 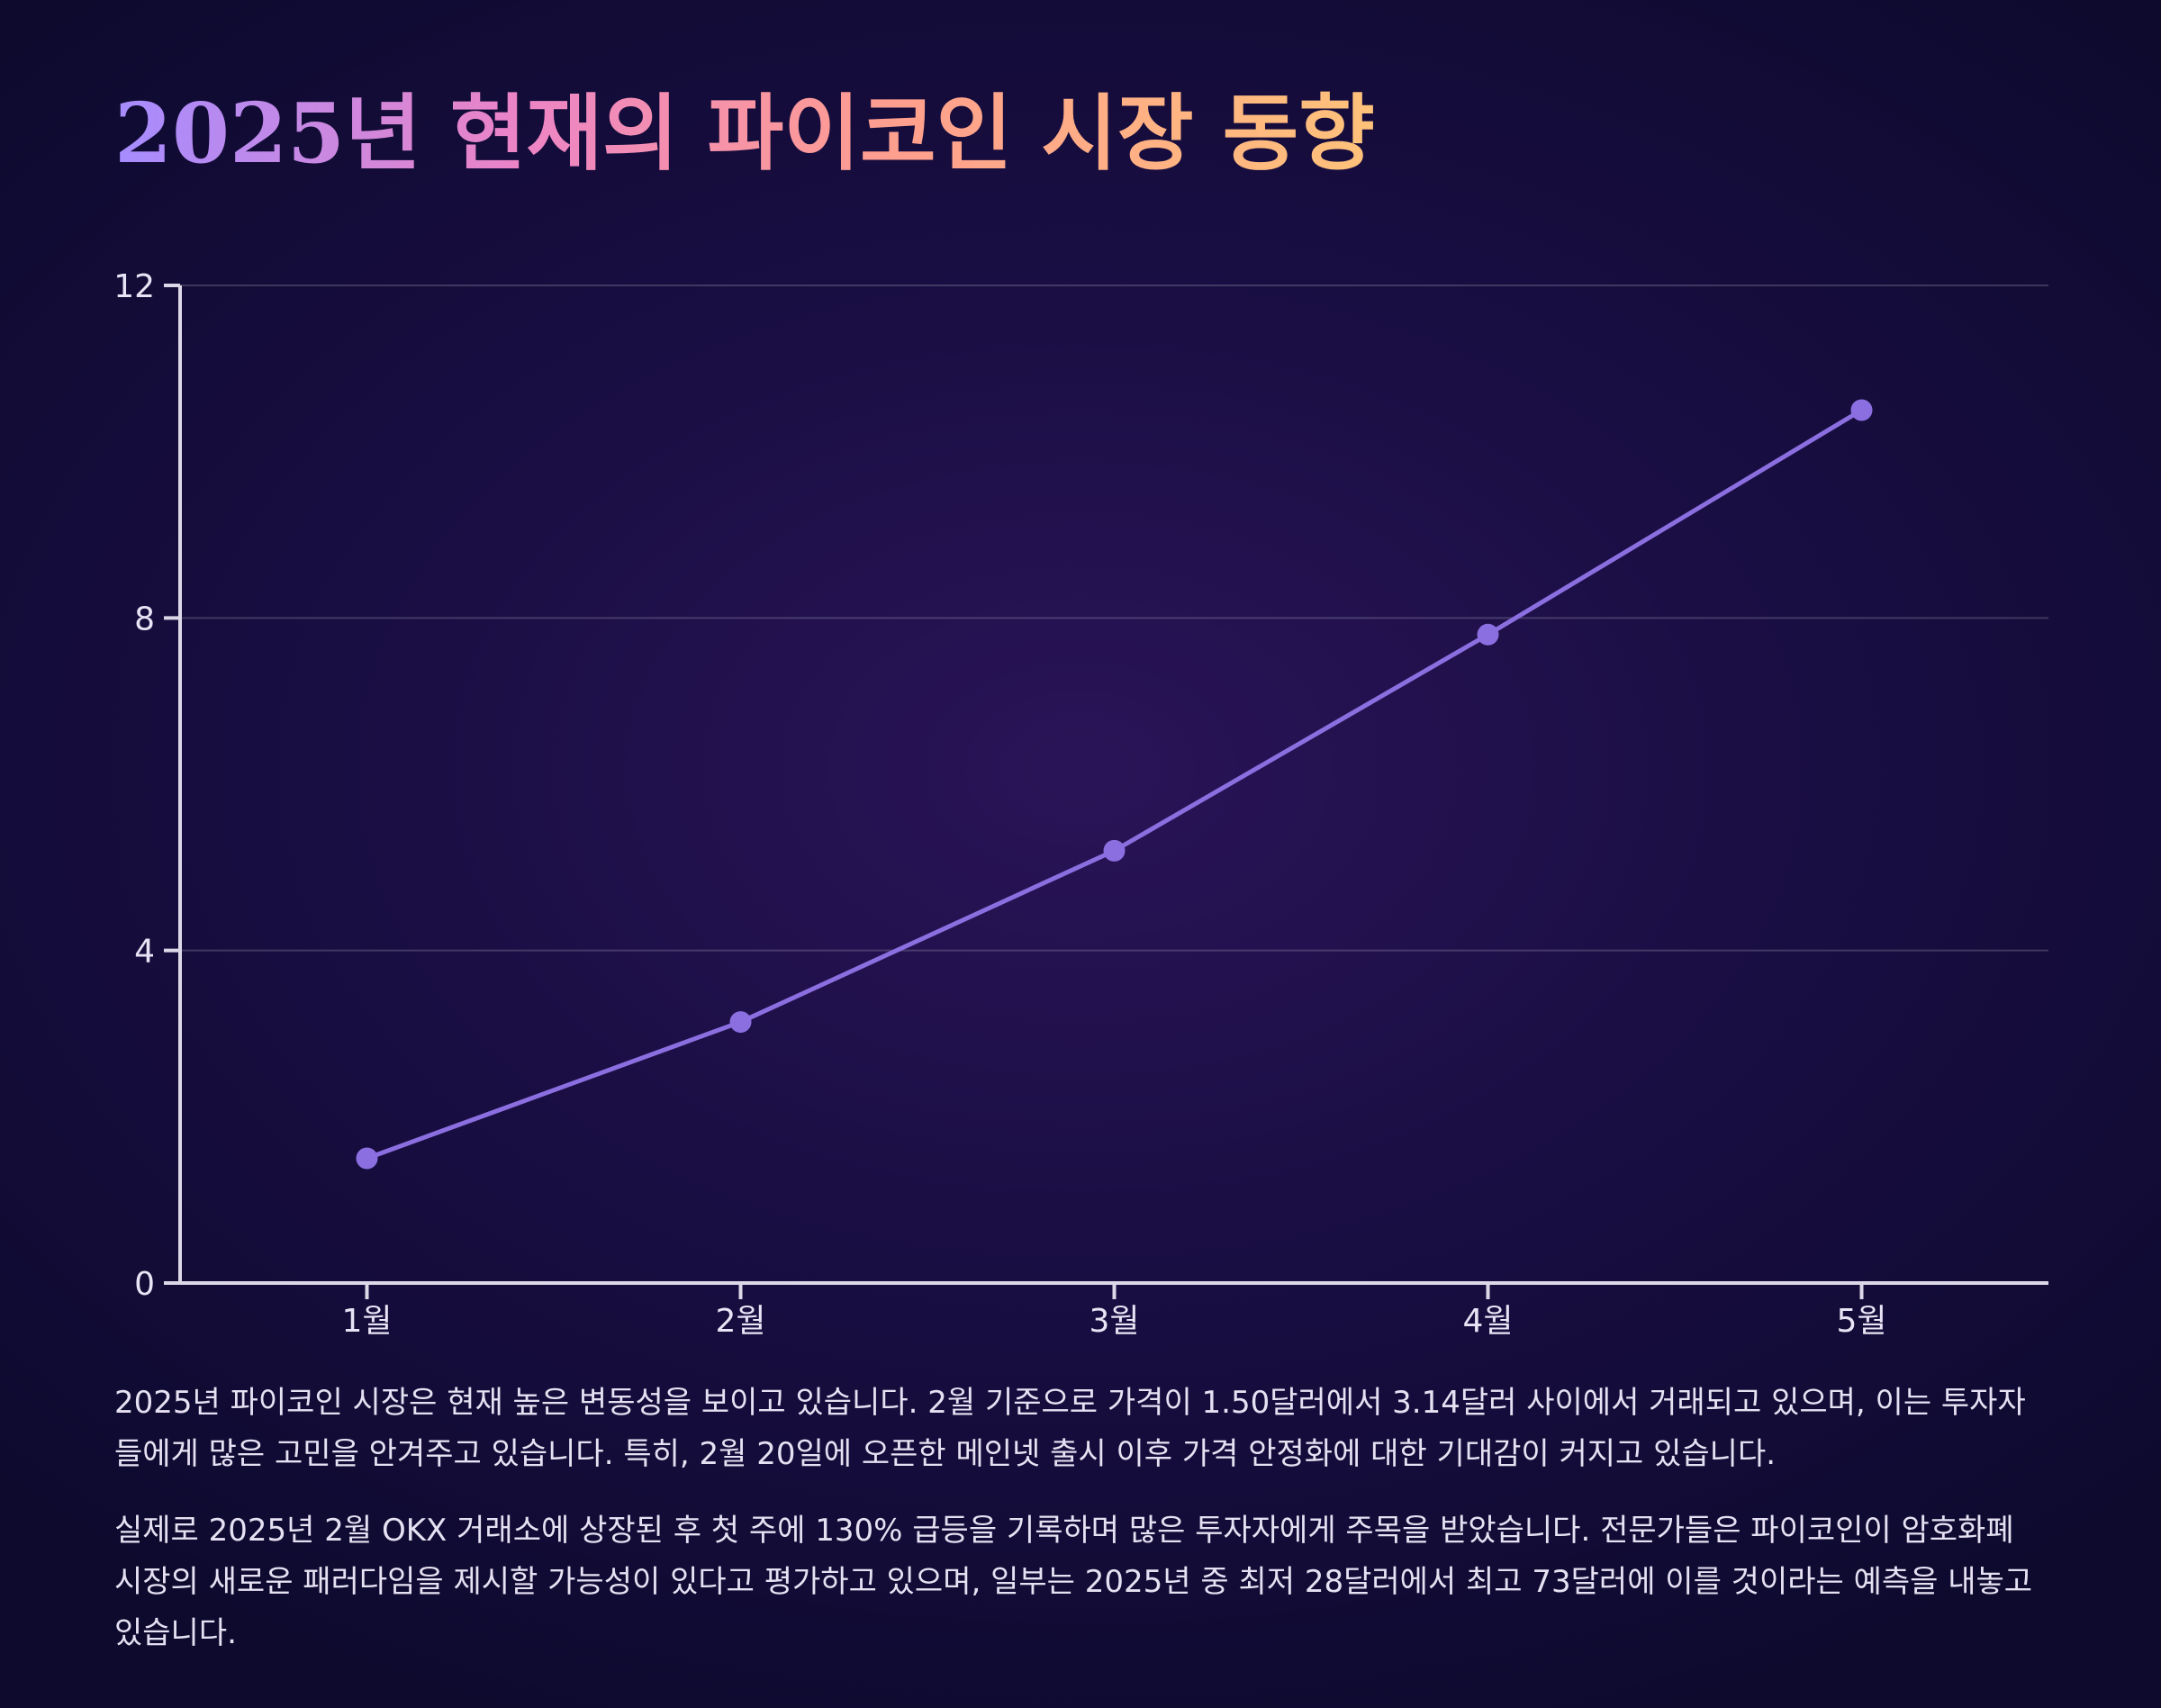 What do you see at coordinates (1488, 634) in the screenshot?
I see `data-point-4월` at bounding box center [1488, 634].